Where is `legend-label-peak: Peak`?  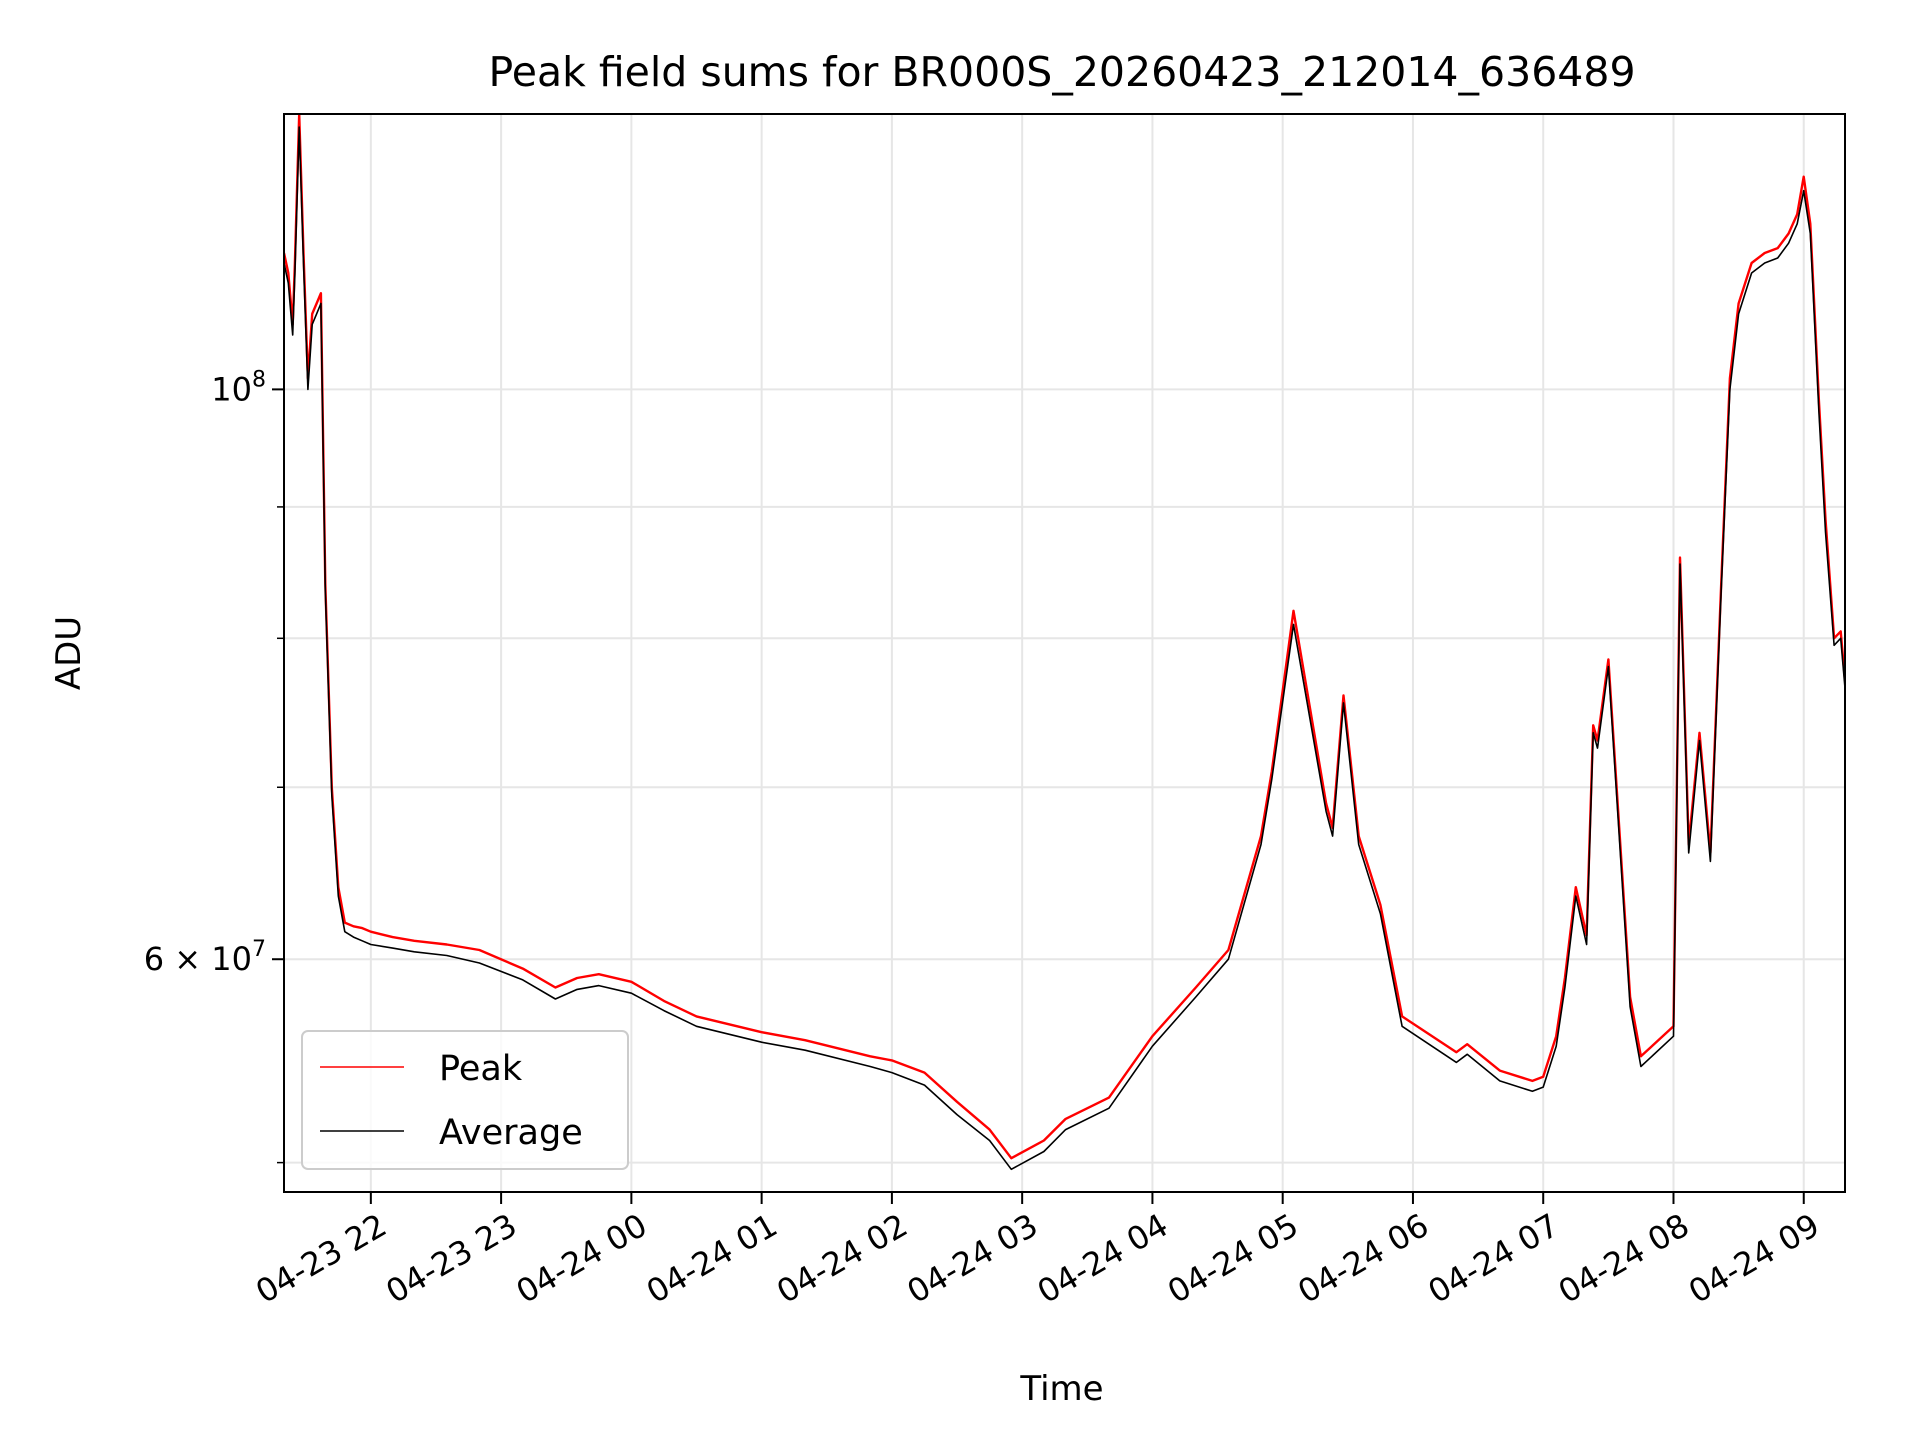
legend-label-peak: Peak is located at coordinates (481, 1069).